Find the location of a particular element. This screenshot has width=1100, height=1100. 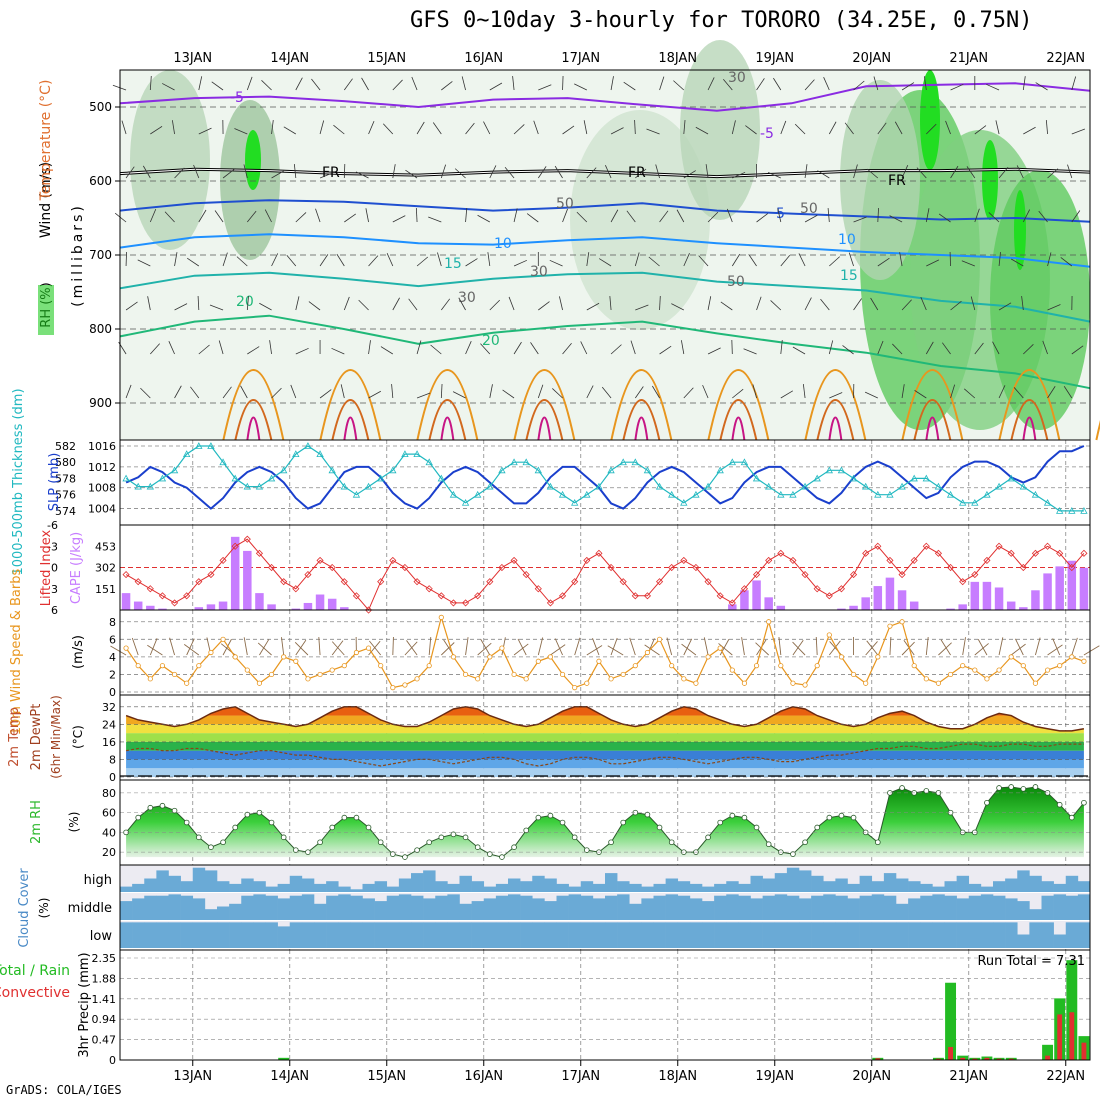

panel8-ylabel-a: Total / Rain is located at coordinates (35, 971).